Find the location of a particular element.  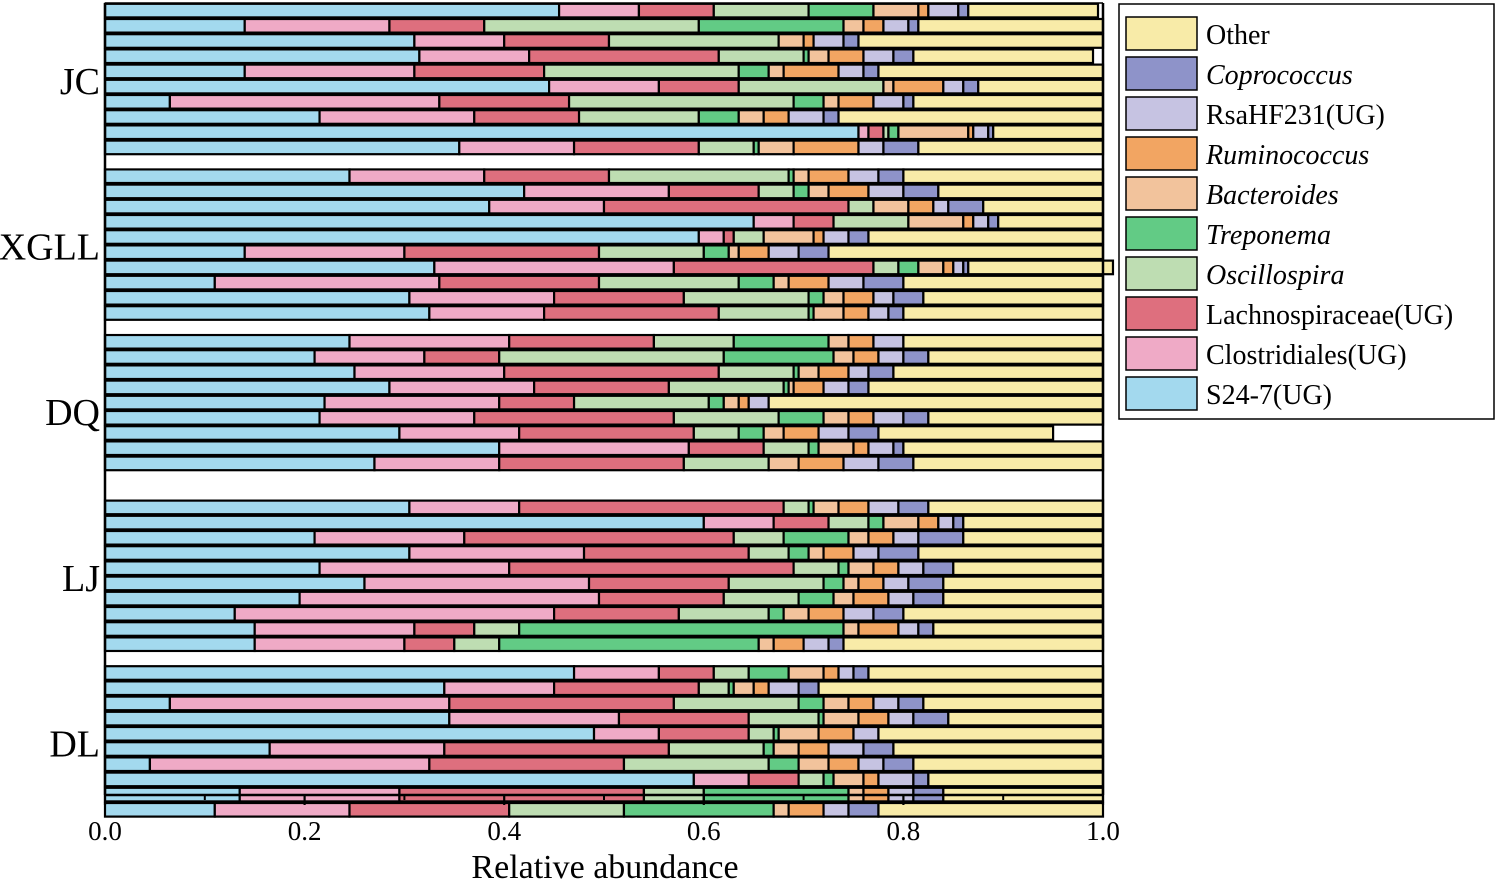

legend-label: S24-7(UG) is located at coordinates (1269, 395).